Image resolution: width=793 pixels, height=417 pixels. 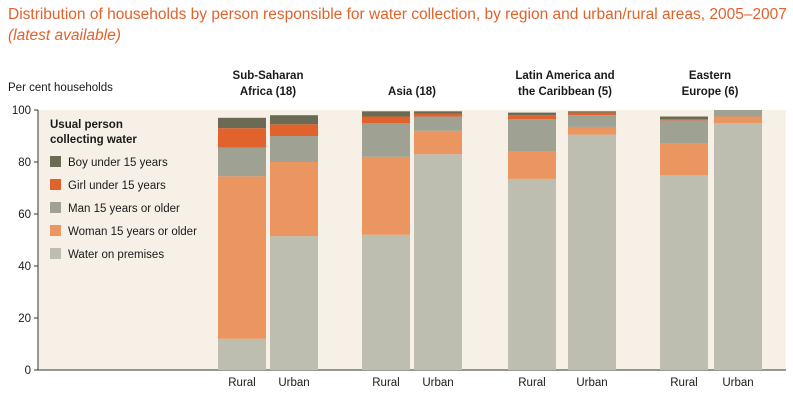 What do you see at coordinates (565, 84) in the screenshot?
I see `region-label-latin-america-and-the-caribbean-5: Latin America and the Caribbean (5)` at bounding box center [565, 84].